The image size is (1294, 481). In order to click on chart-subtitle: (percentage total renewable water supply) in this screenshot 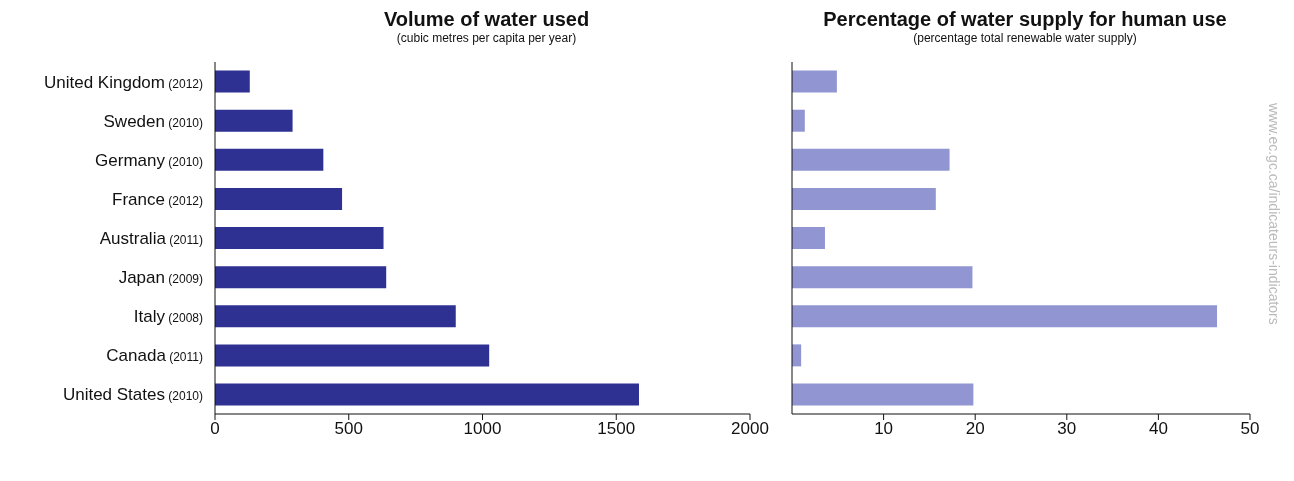, I will do `click(1025, 38)`.